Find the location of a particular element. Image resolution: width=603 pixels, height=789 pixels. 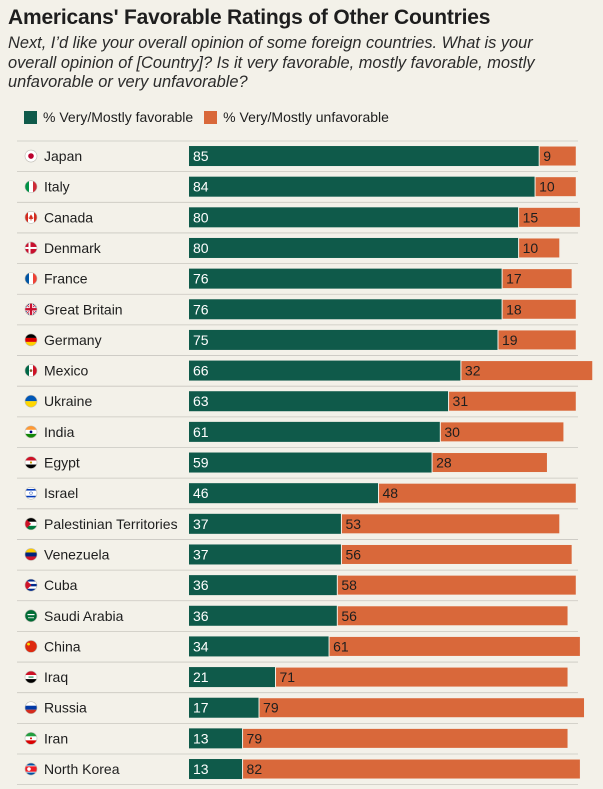

bar-favorable-saudi-arabia is located at coordinates (263, 615).